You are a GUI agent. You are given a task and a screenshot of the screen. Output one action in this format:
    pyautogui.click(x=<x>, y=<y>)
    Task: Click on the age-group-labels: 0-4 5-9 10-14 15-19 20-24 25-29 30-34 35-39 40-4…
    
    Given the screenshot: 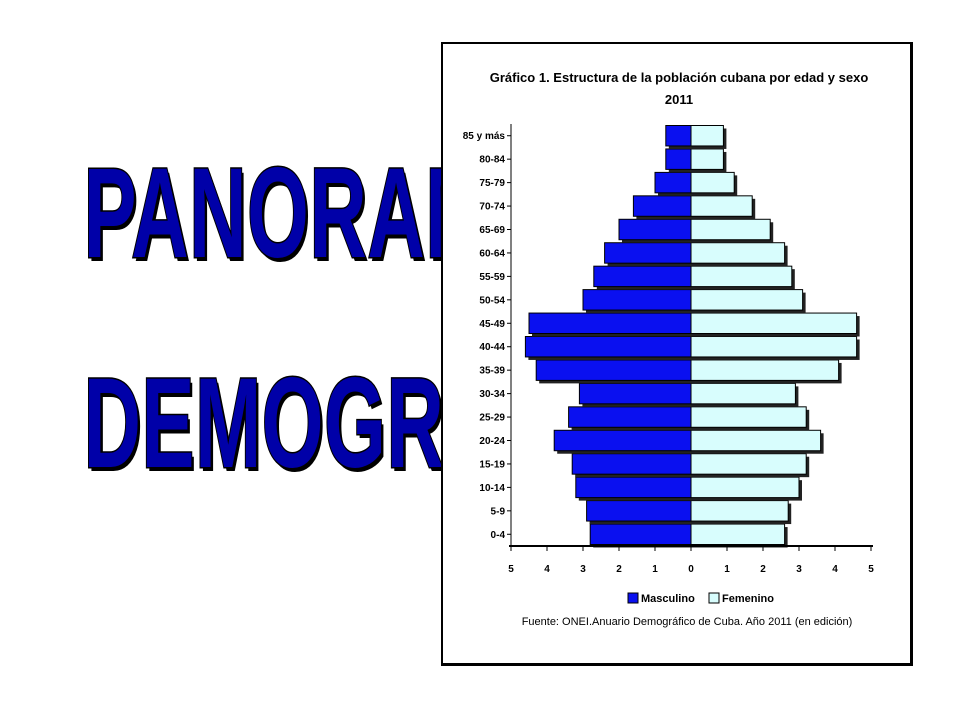 What is the action you would take?
    pyautogui.click(x=487, y=335)
    